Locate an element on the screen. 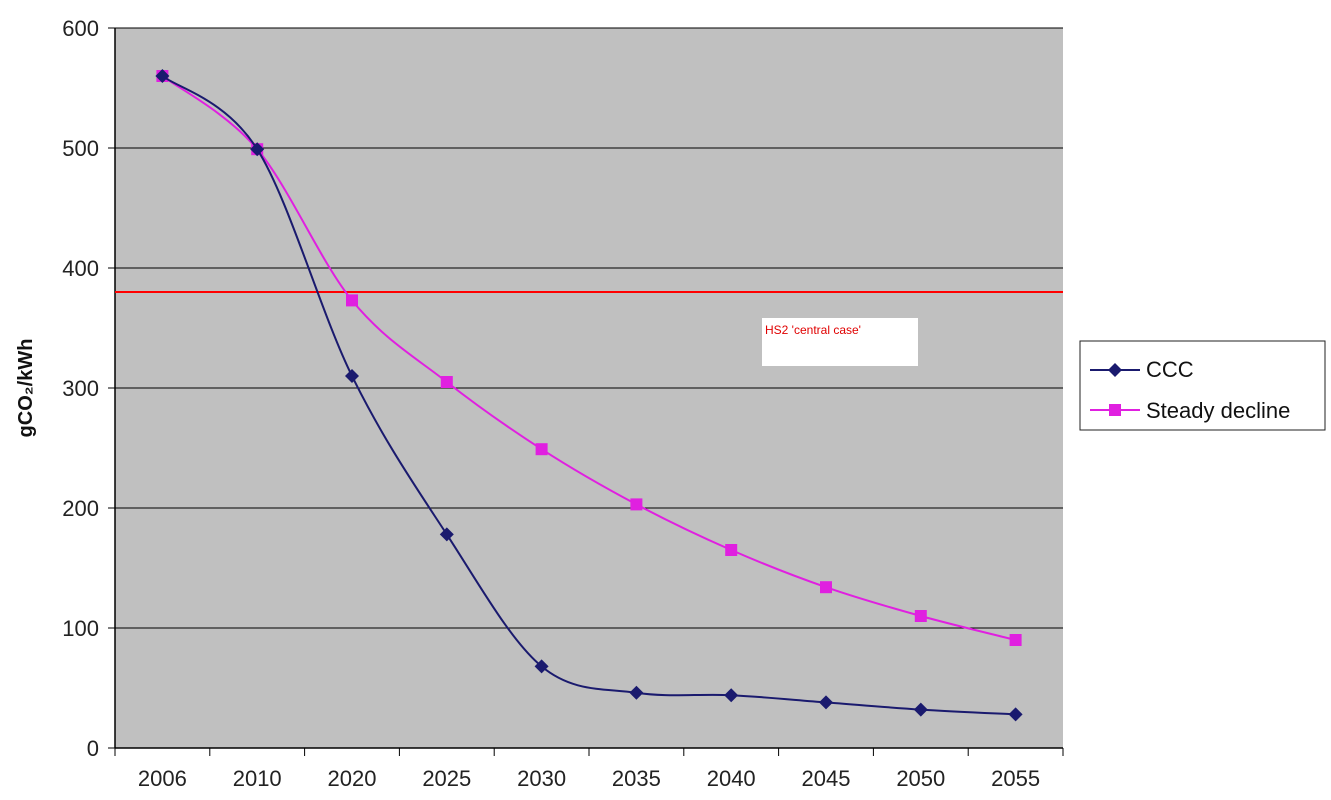 The image size is (1331, 800). x-tick-labels: 2006 2010 2020 2025 2030 2035 2040 2045 2050 2055 is located at coordinates (589, 778).